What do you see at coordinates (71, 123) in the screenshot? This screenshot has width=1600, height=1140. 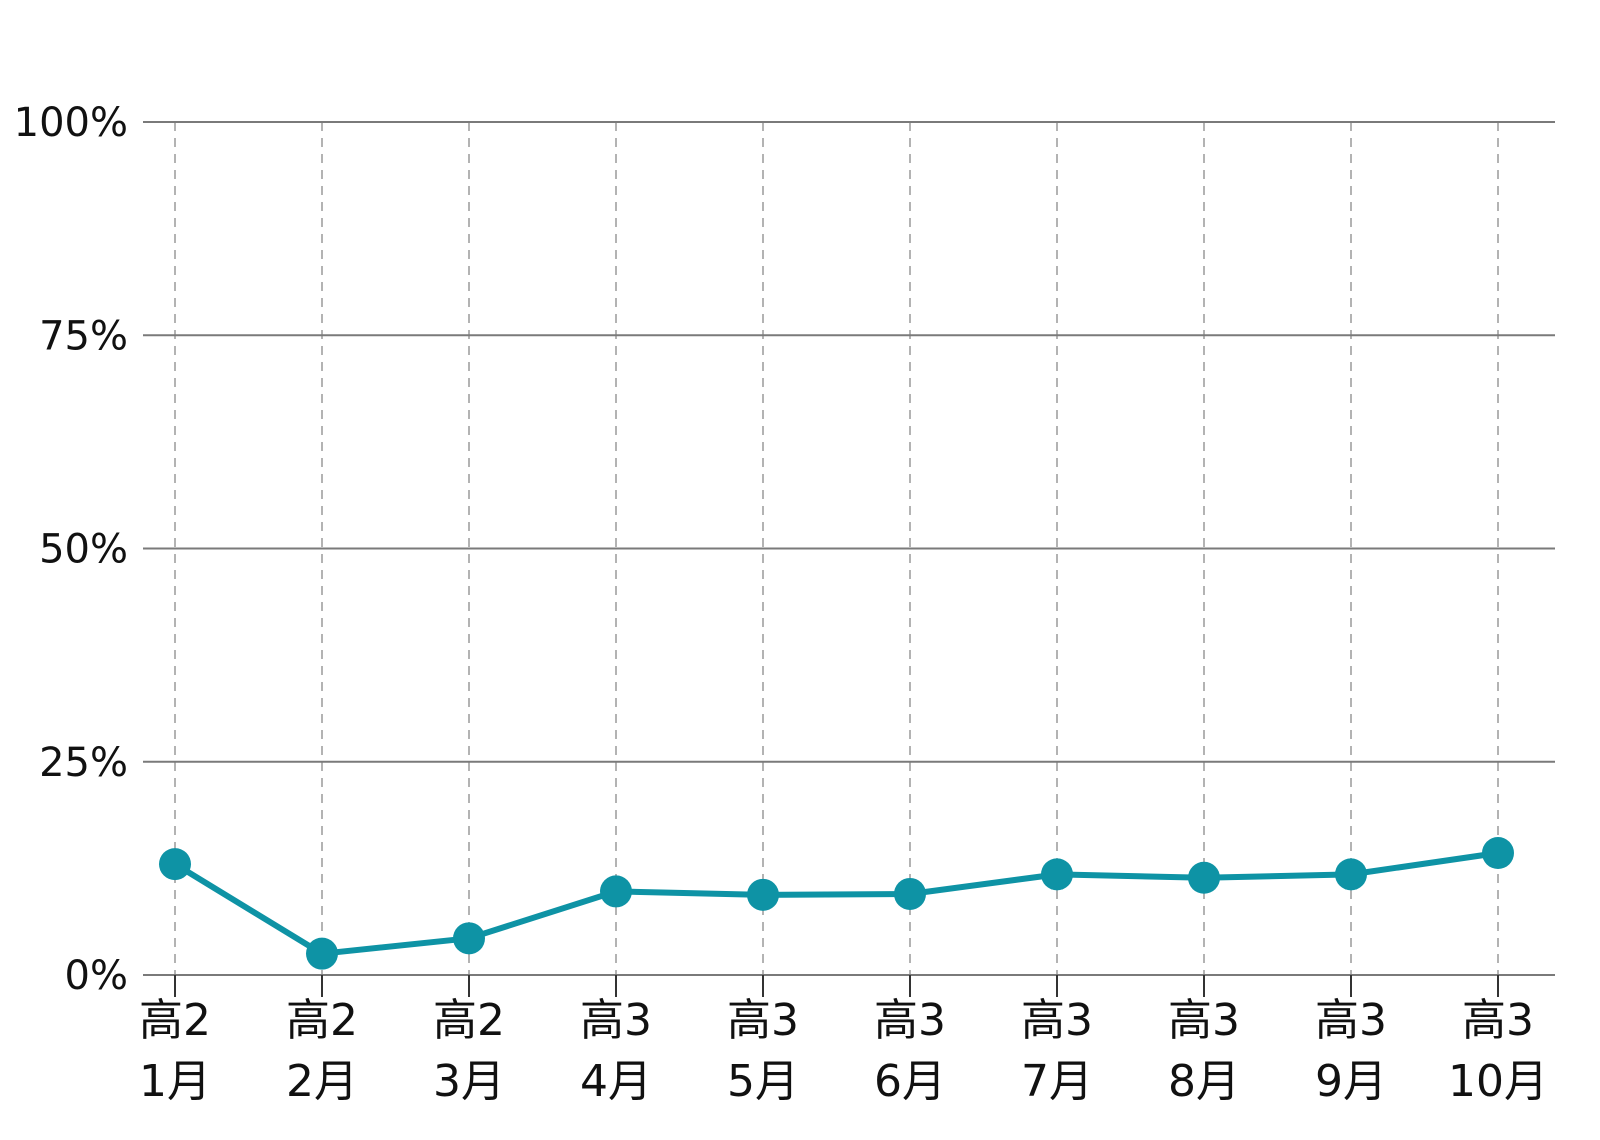 I see `y-tick-label: 100%` at bounding box center [71, 123].